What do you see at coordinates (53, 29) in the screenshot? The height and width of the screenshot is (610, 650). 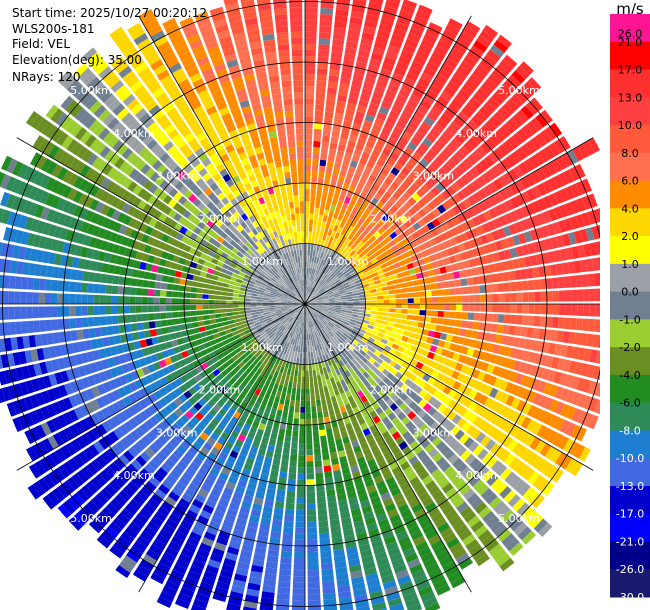 I see `station-label: WLS200s-181` at bounding box center [53, 29].